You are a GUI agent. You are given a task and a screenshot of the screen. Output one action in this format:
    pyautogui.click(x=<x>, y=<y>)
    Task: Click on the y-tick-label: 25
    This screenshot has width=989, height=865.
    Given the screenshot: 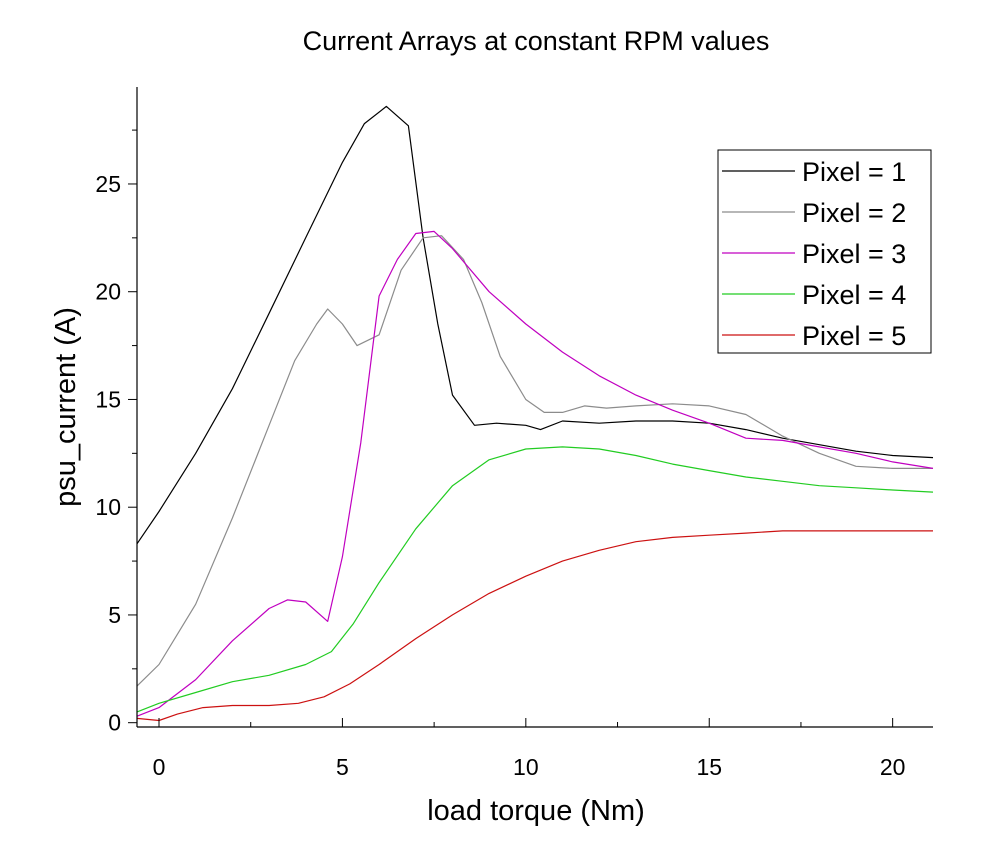 What is the action you would take?
    pyautogui.click(x=108, y=184)
    